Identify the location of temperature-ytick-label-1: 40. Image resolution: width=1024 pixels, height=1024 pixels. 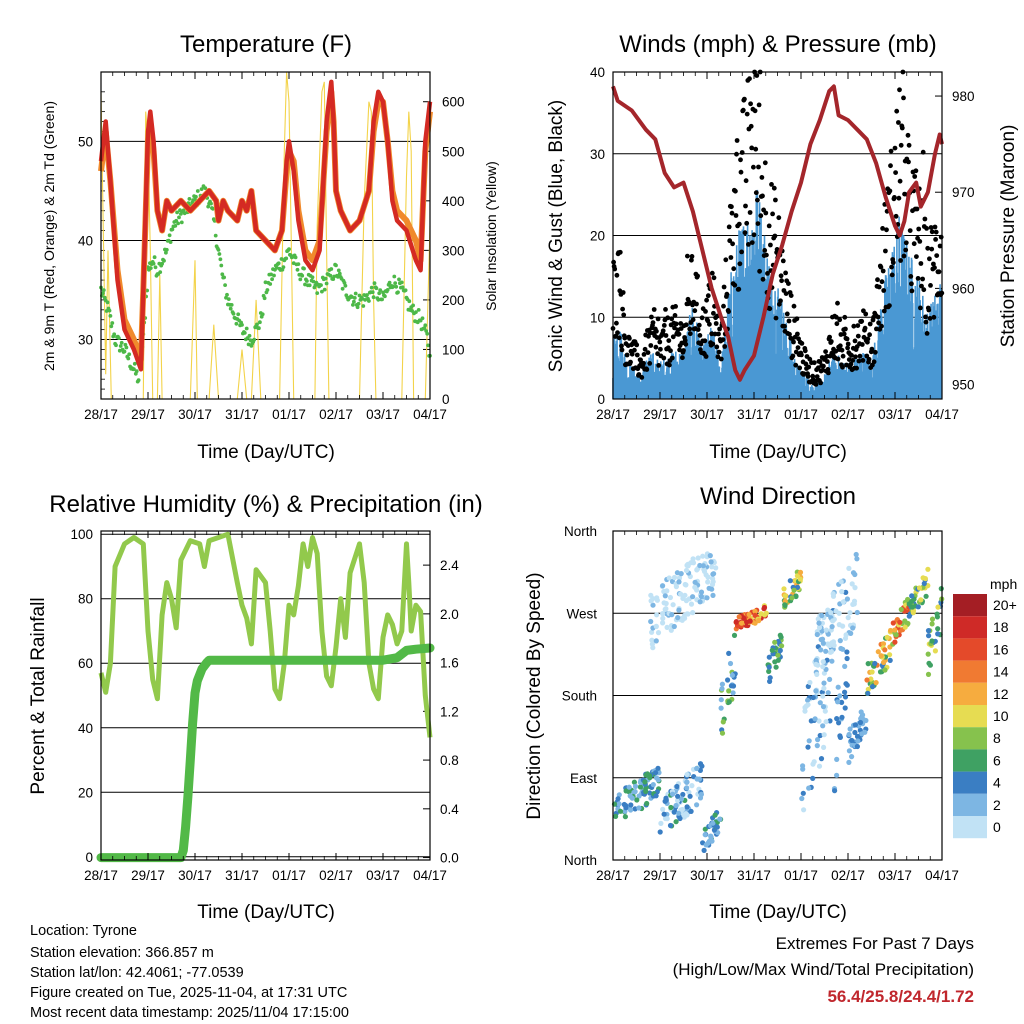
(85, 240).